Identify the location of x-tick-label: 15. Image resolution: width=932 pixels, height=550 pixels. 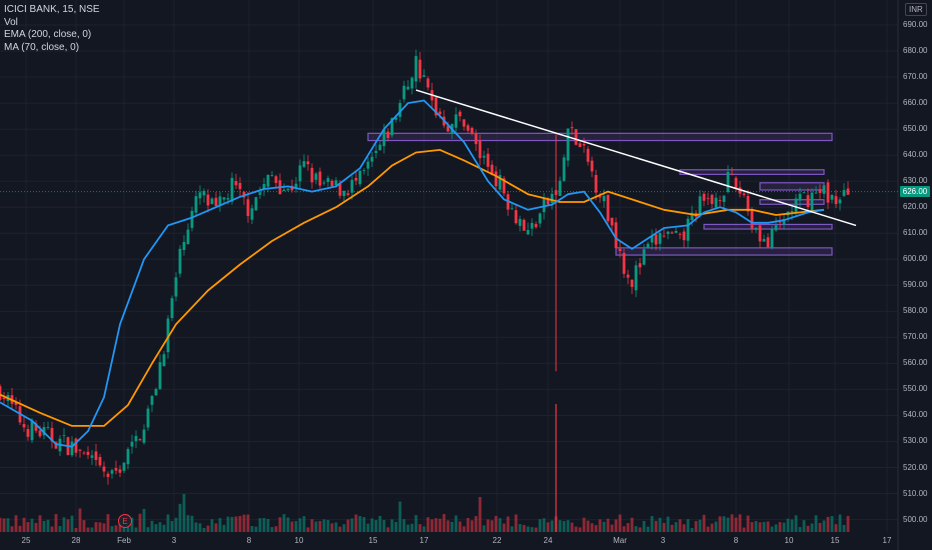
(835, 540).